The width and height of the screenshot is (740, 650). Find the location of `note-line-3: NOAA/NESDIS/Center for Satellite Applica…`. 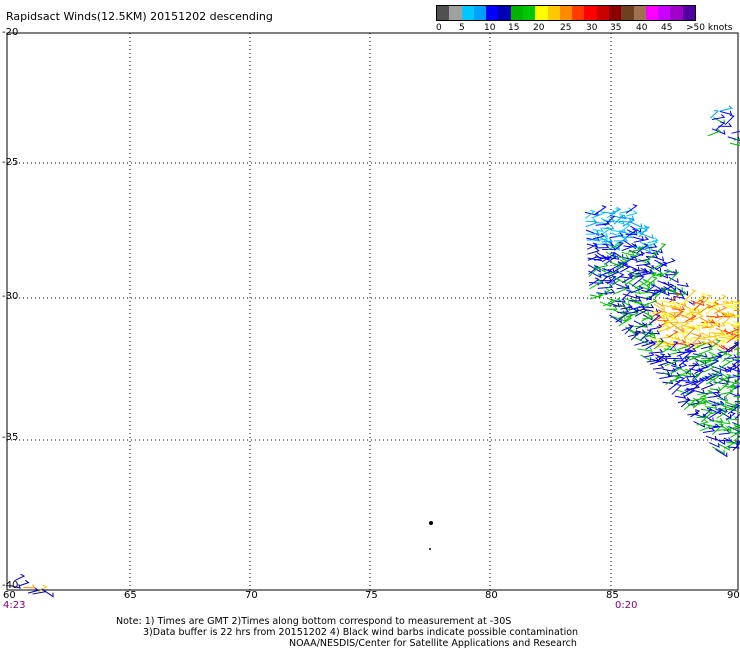

note-line-3: NOAA/NESDIS/Center for Satellite Applica… is located at coordinates (433, 643).